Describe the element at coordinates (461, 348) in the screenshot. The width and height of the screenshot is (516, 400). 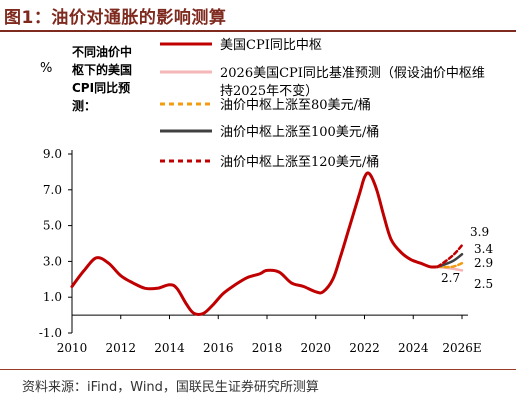
I see `x-tick-label: 2026E` at that location.